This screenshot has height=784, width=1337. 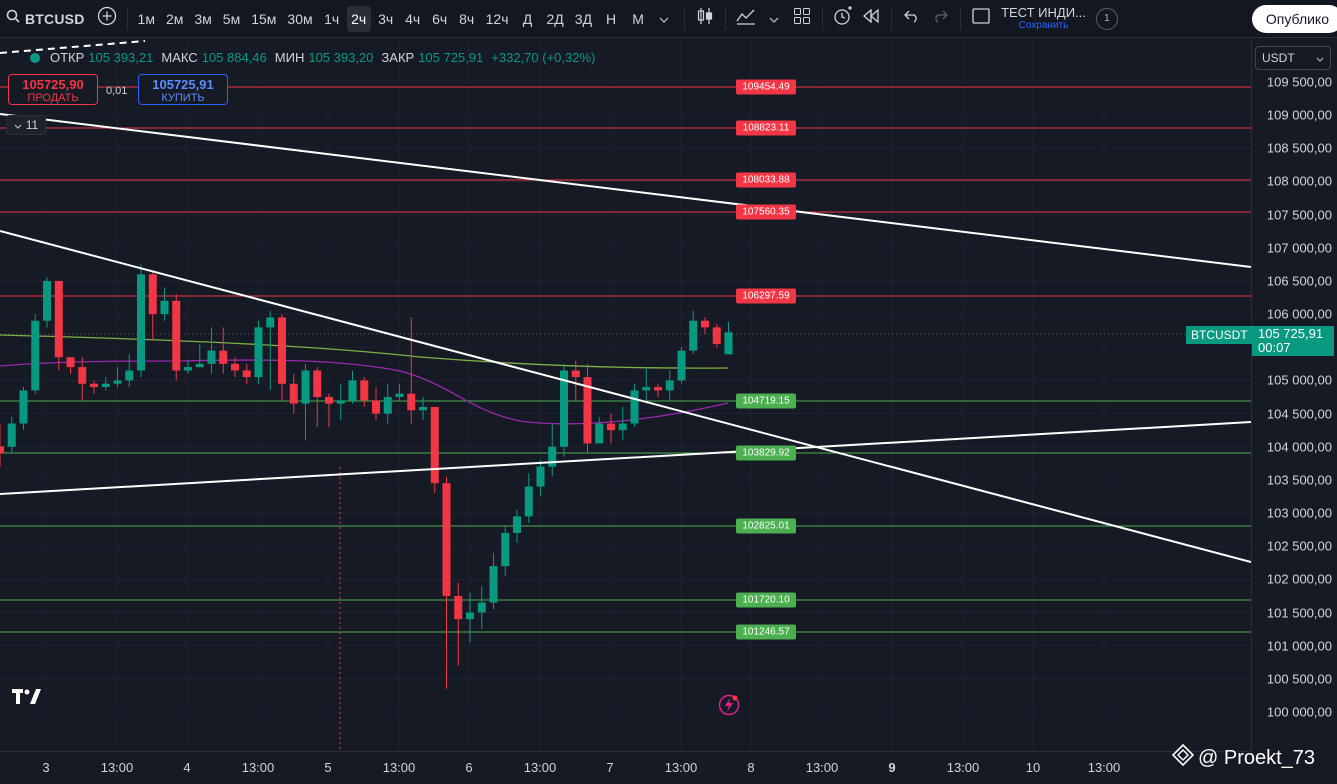 What do you see at coordinates (53, 89) in the screenshot?
I see `sell-button: 105725,90 ПРОДАТЬ` at bounding box center [53, 89].